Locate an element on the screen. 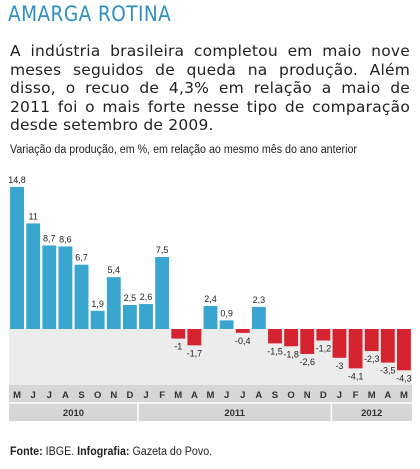 This screenshot has height=469, width=420. infographic-label: Infografia: is located at coordinates (103, 452).